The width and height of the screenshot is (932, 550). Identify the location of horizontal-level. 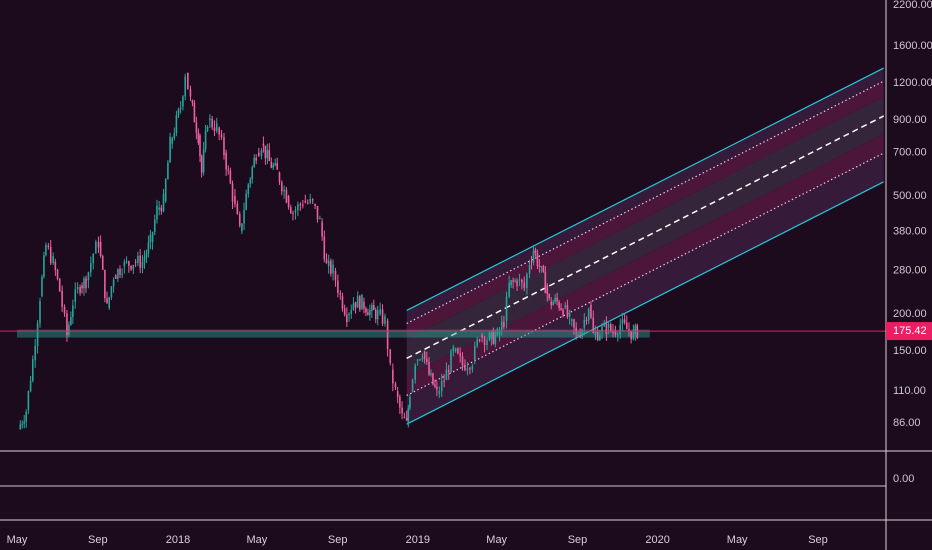
(333, 333).